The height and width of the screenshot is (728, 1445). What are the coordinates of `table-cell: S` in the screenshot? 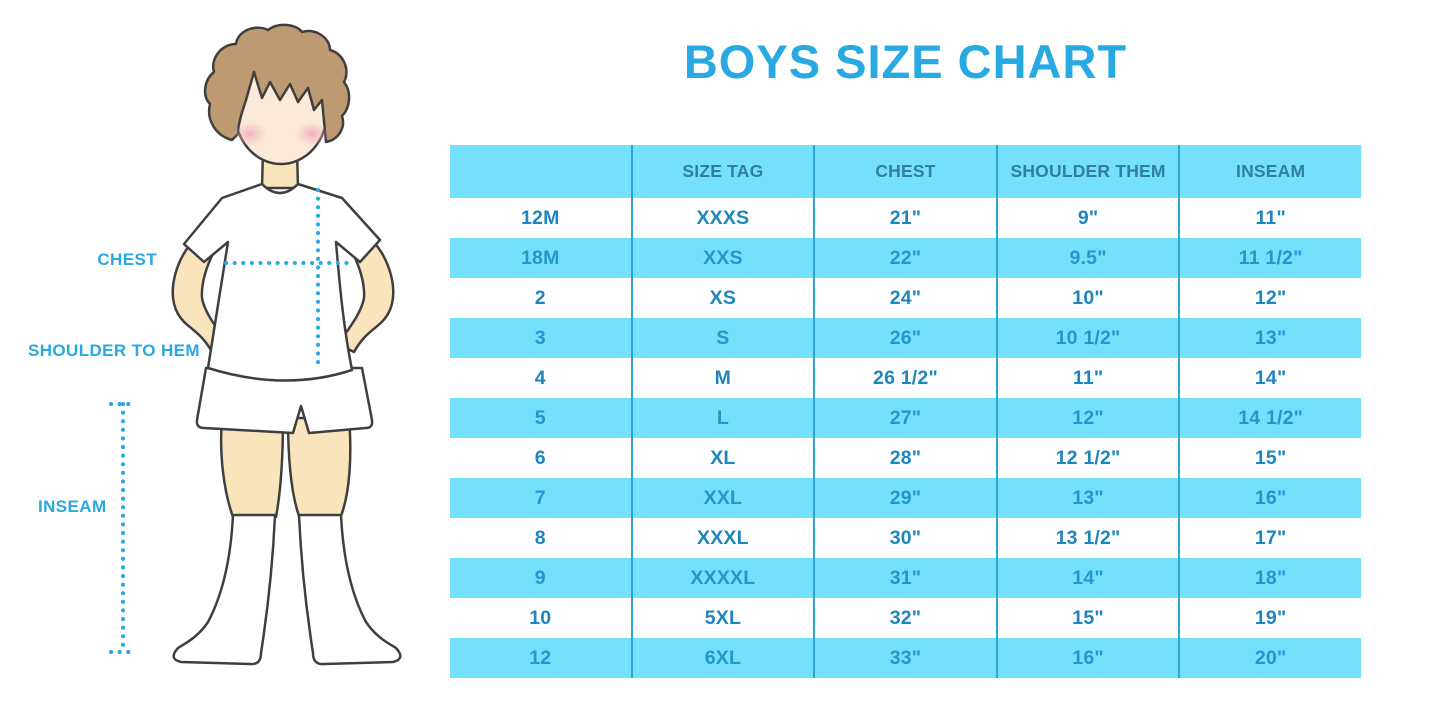 It's located at (722, 338).